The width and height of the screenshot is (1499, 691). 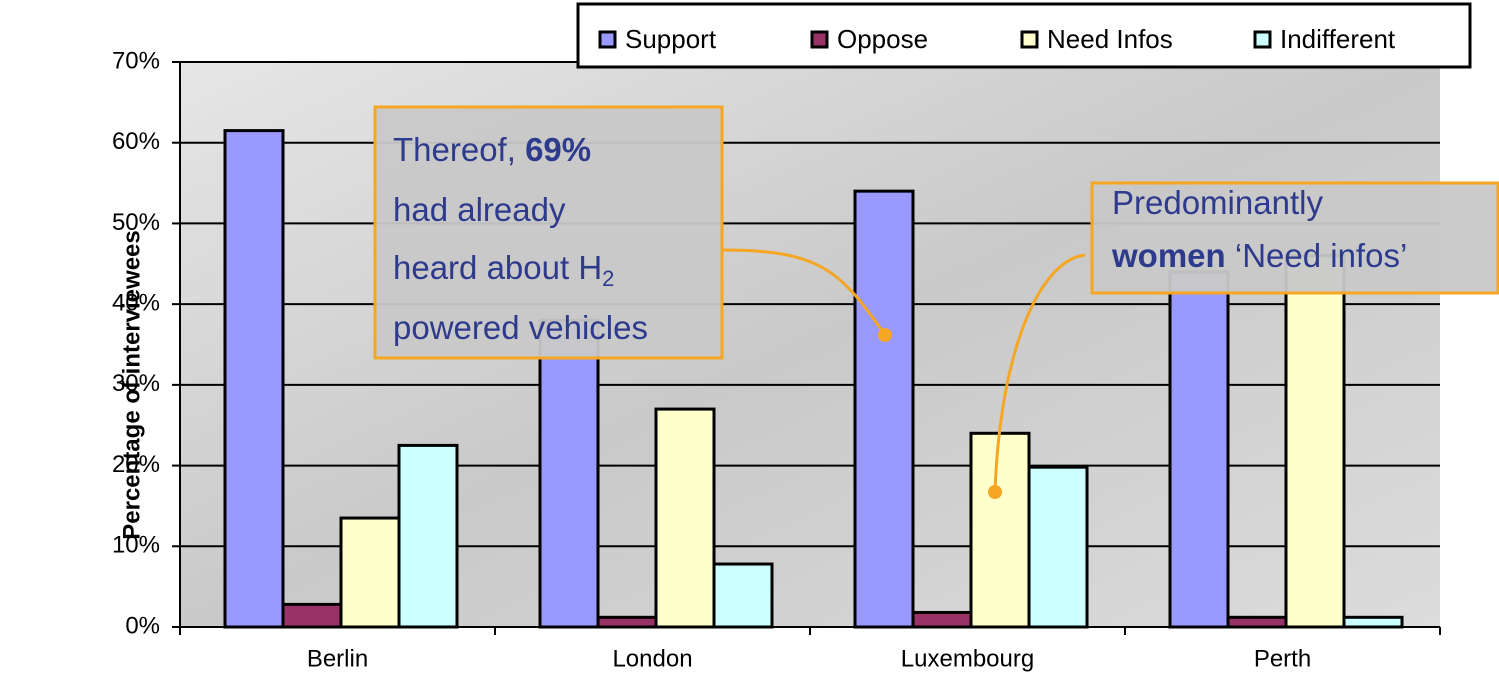 What do you see at coordinates (136, 141) in the screenshot?
I see `y-tick-label: 60%` at bounding box center [136, 141].